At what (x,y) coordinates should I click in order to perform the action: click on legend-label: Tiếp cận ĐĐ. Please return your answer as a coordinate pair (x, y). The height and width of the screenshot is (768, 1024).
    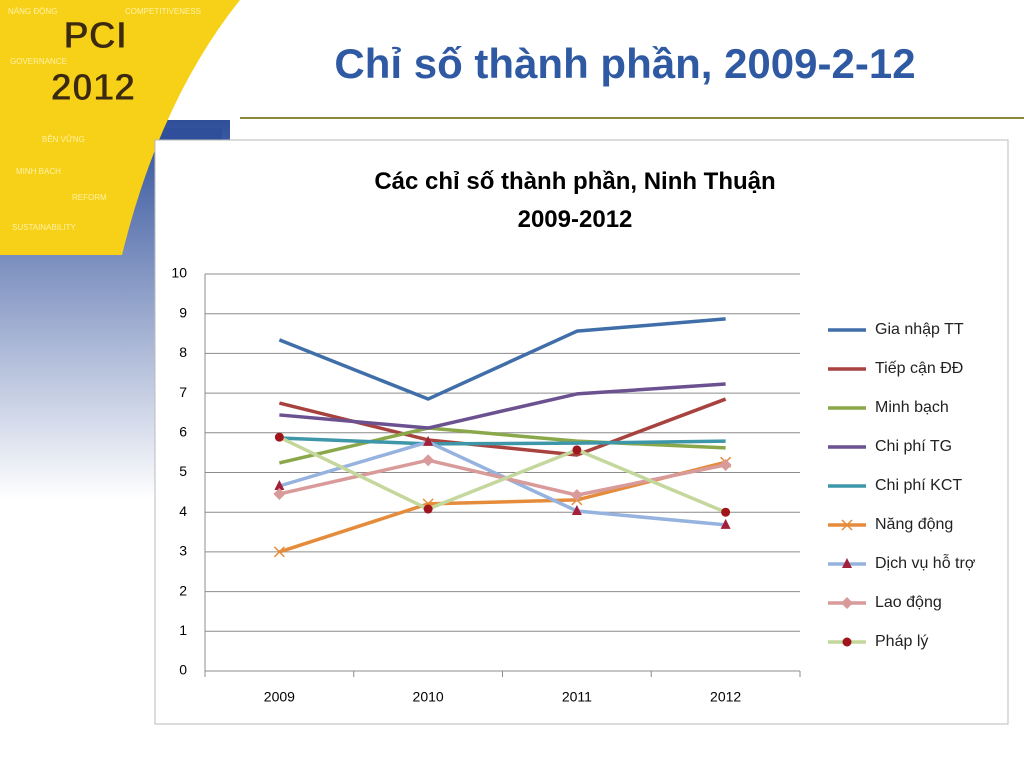
    Looking at the image, I should click on (919, 368).